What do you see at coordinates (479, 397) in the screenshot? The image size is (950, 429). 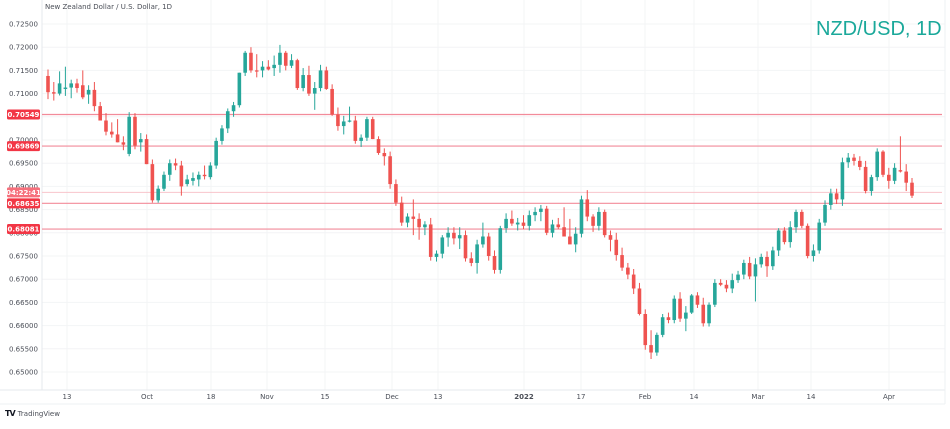 I see `time-axis: 13 Oct 18 Nov 15 Dec 13 2022 17 Feb 14 Mar 14 Apr` at bounding box center [479, 397].